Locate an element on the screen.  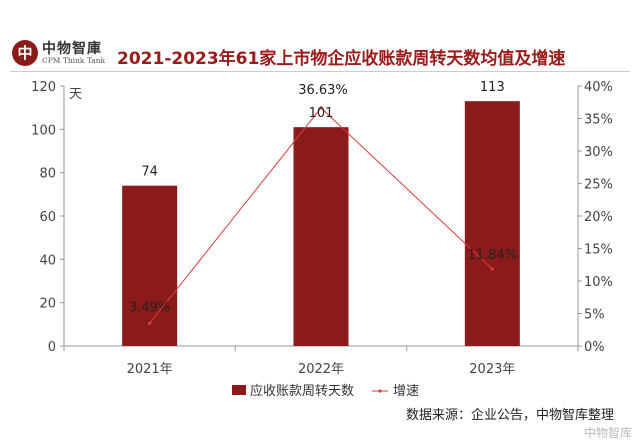
logo-mark: 中 is located at coordinates (25, 53).